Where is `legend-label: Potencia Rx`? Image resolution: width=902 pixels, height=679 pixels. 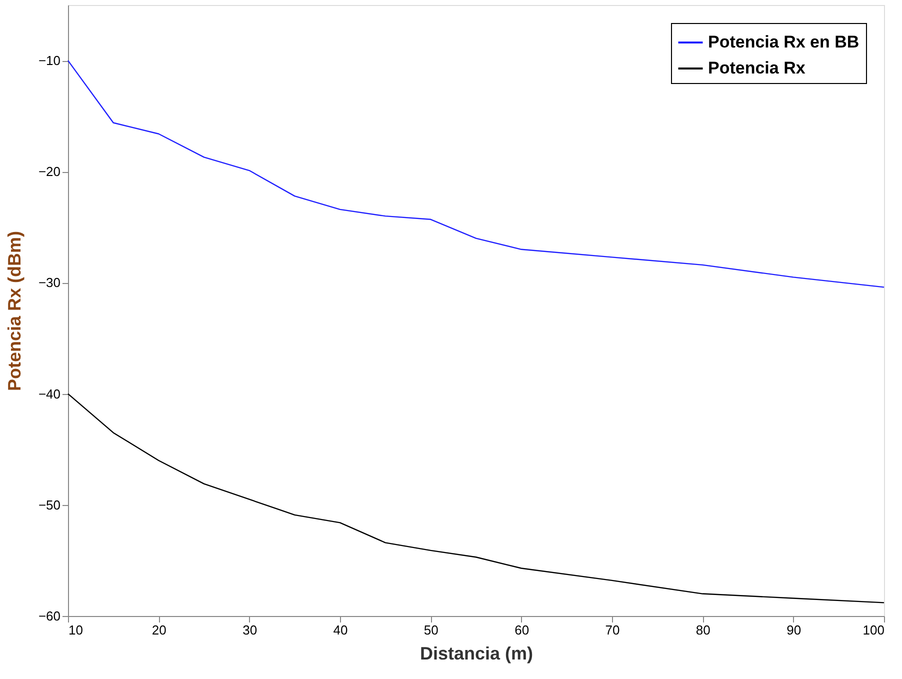
legend-label: Potencia Rx is located at coordinates (757, 68).